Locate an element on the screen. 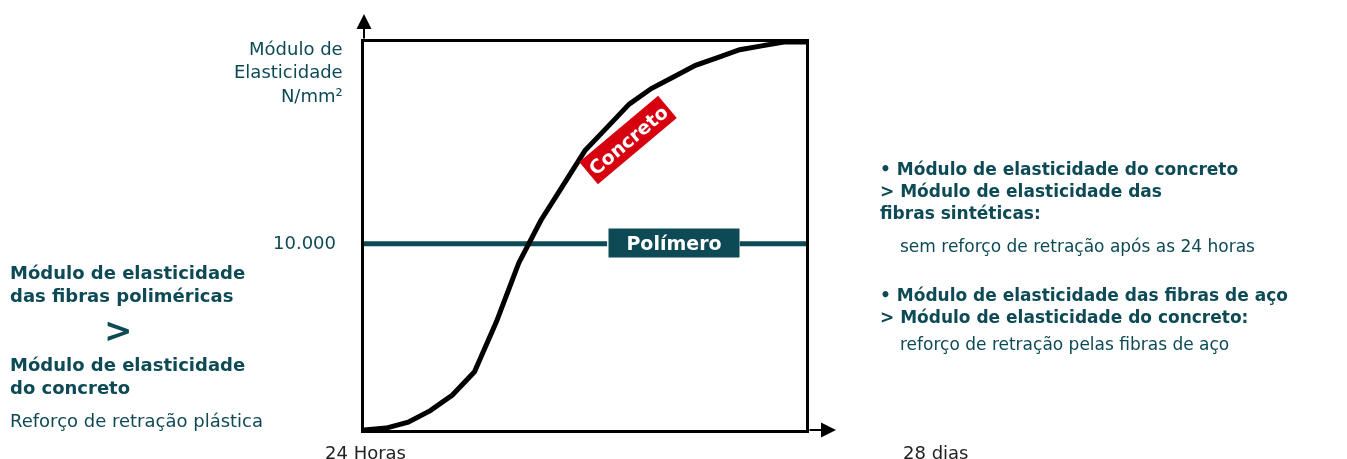  text: Reforço de retração plástica is located at coordinates (137, 420).